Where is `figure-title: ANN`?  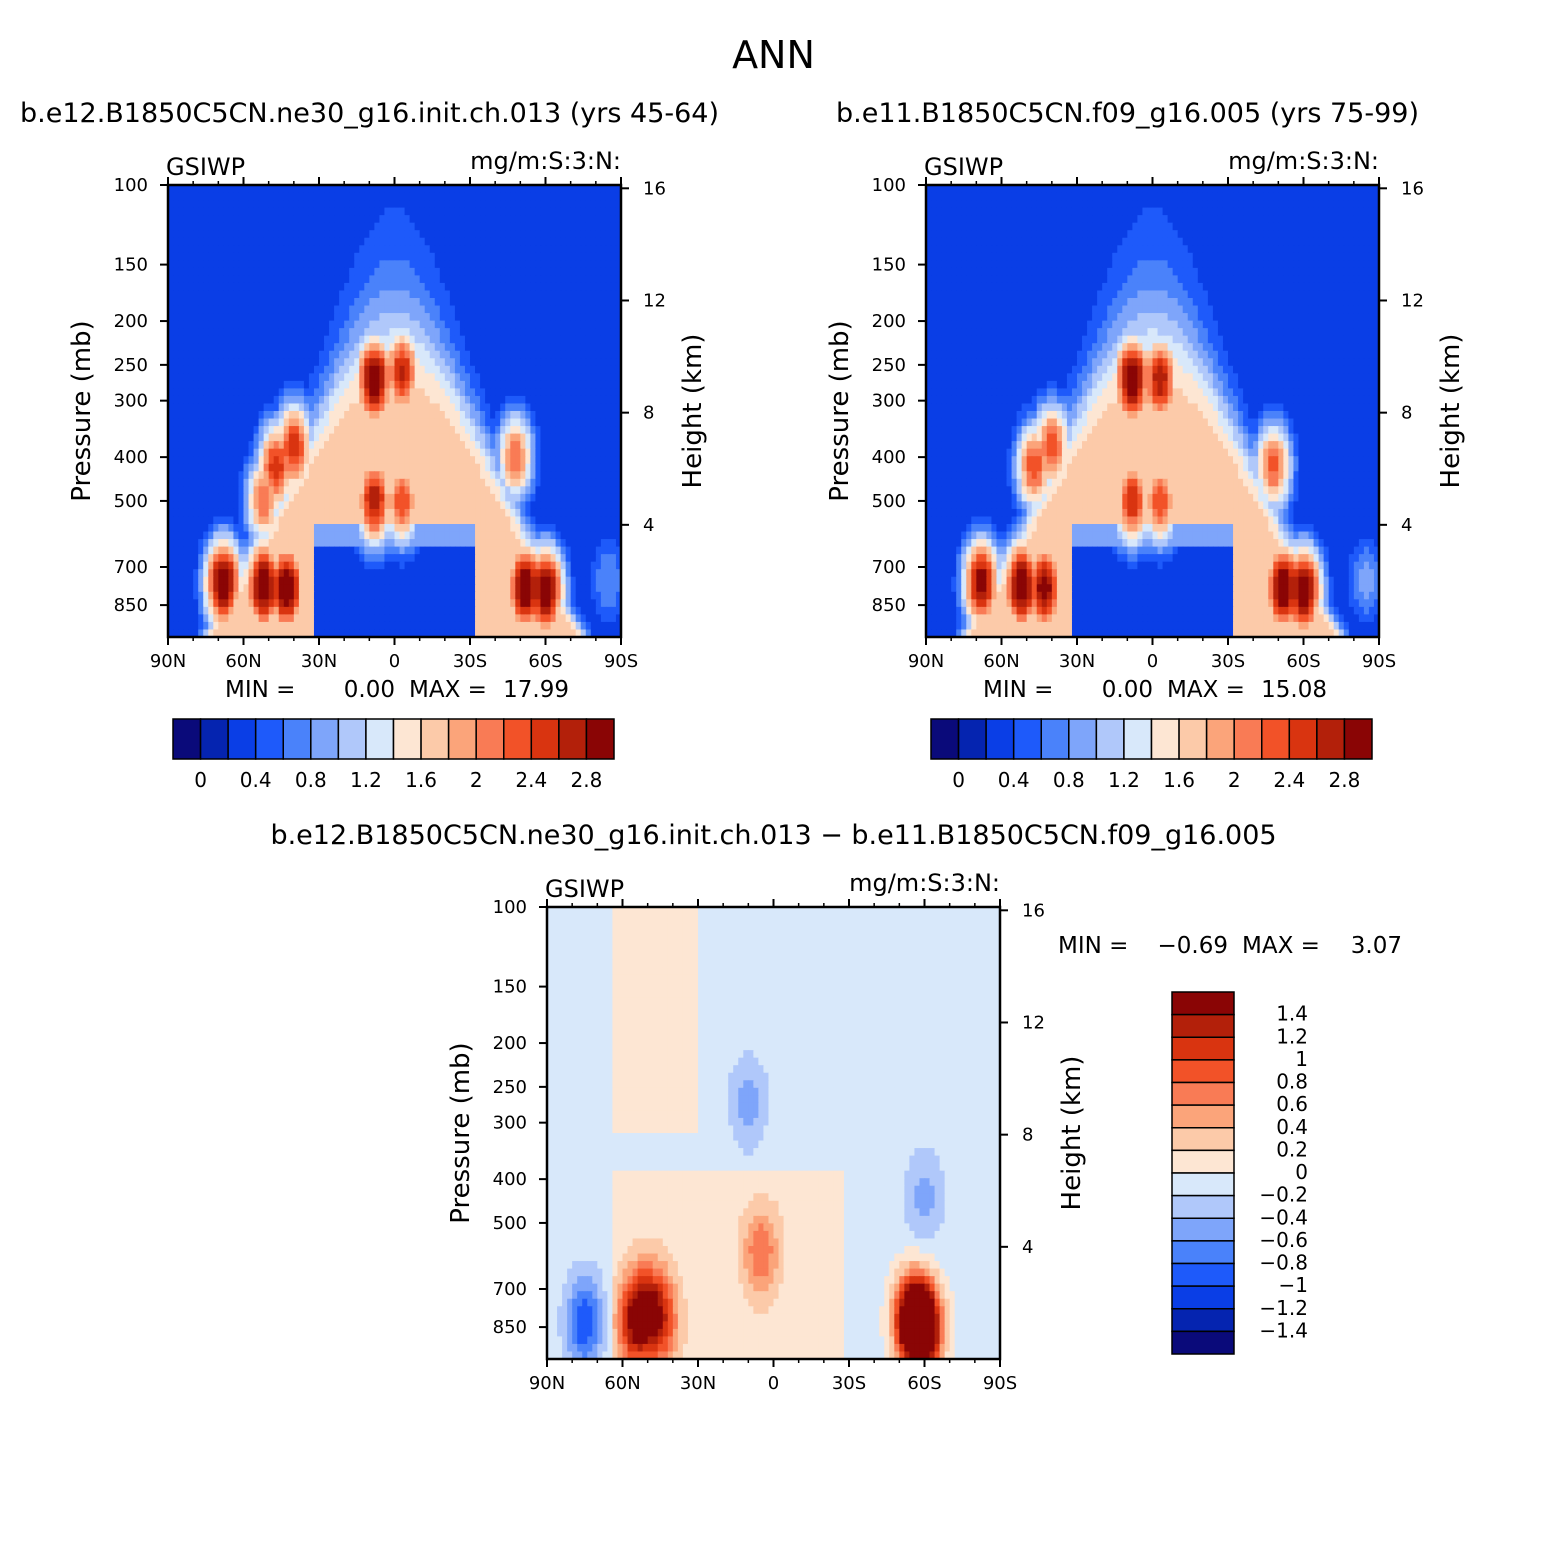
figure-title: ANN is located at coordinates (773, 55).